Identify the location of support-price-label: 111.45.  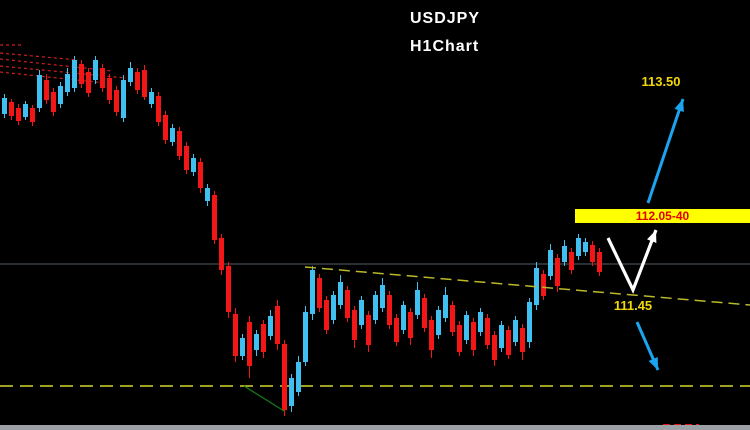
(633, 305).